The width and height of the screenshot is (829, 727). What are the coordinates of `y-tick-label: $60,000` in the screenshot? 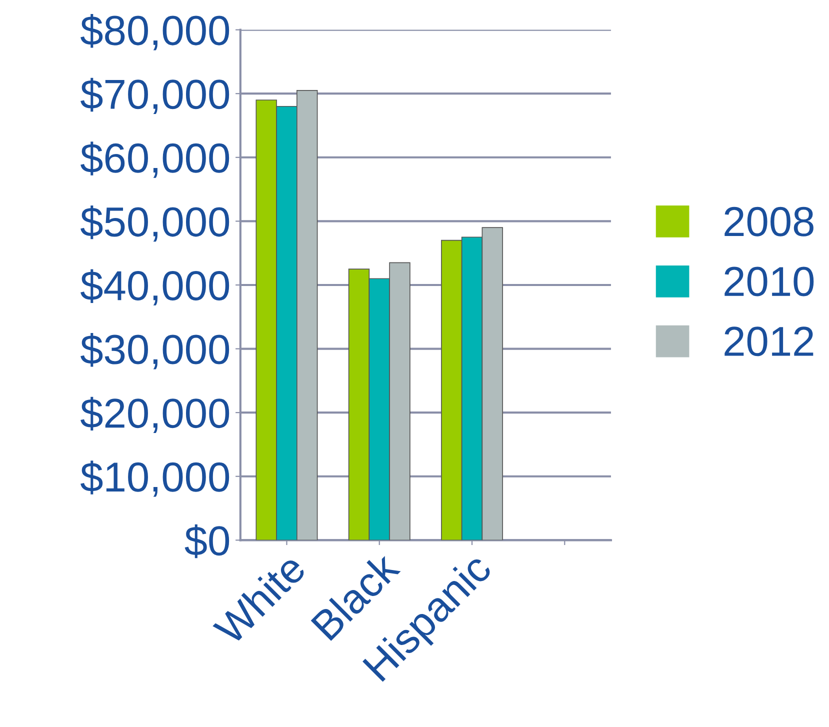 It's located at (155, 160).